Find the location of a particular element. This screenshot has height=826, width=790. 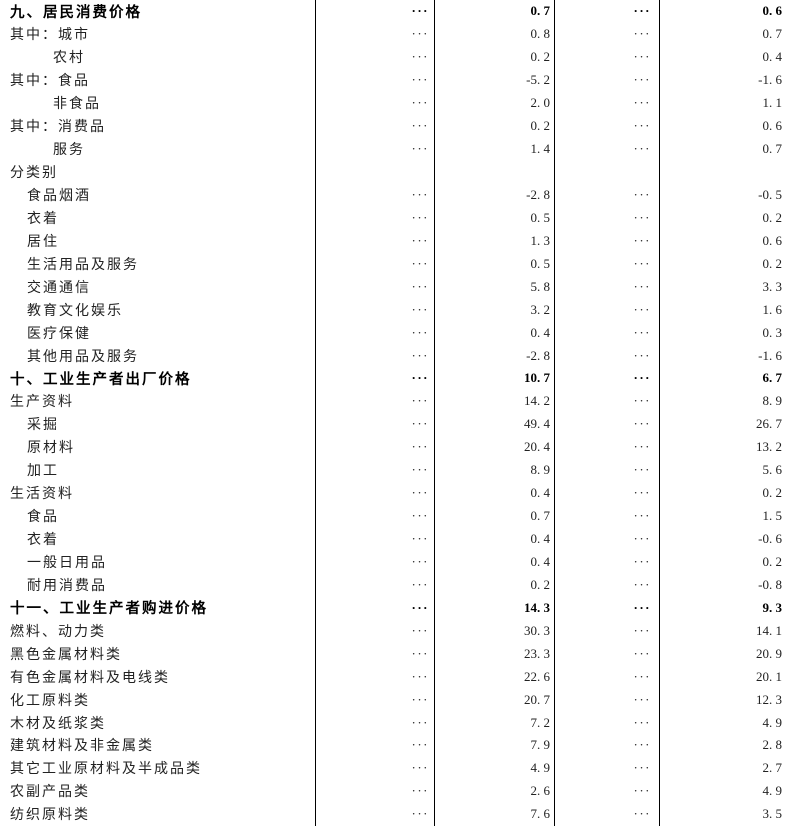

table-row: 生活资料 ··· 0. 4 ··· 0. 2 is located at coordinates (395, 493).